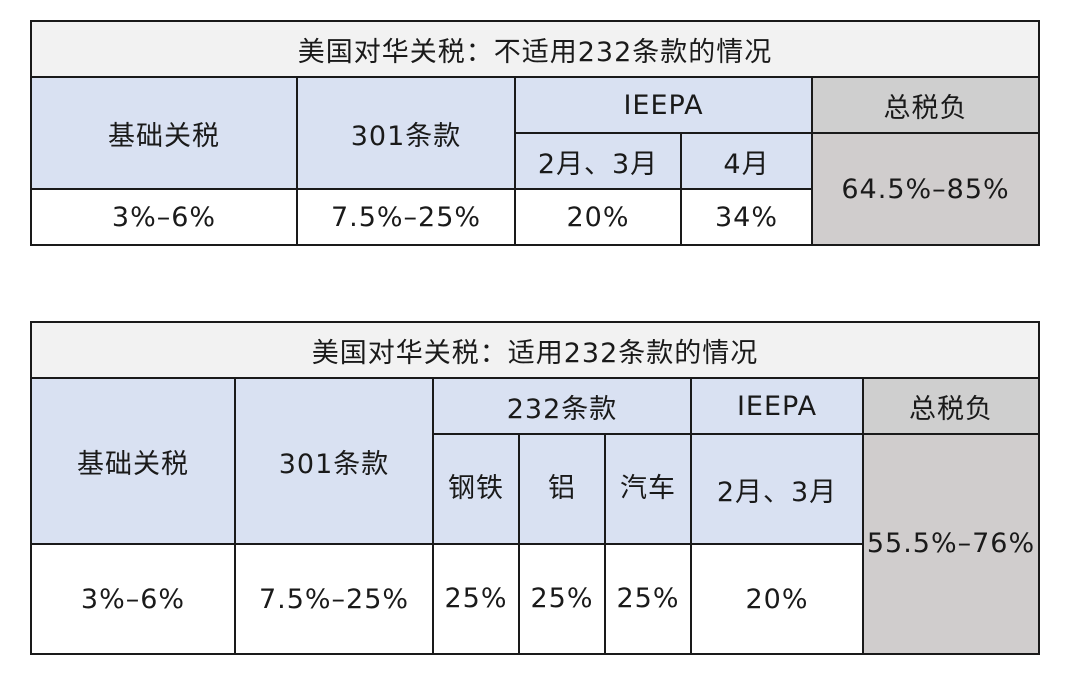 The height and width of the screenshot is (686, 1066). Describe the element at coordinates (476, 599) in the screenshot. I see `value-steel: 25%` at that location.